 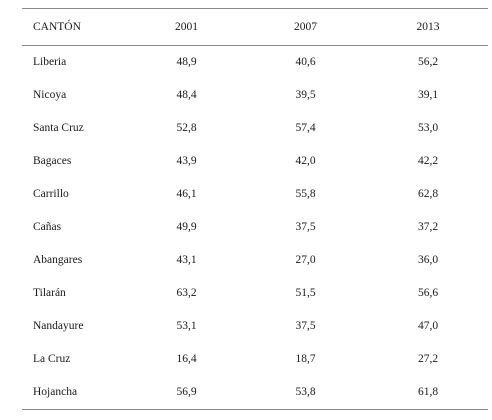 What do you see at coordinates (428, 127) in the screenshot?
I see `cell-2013: 53,0` at bounding box center [428, 127].